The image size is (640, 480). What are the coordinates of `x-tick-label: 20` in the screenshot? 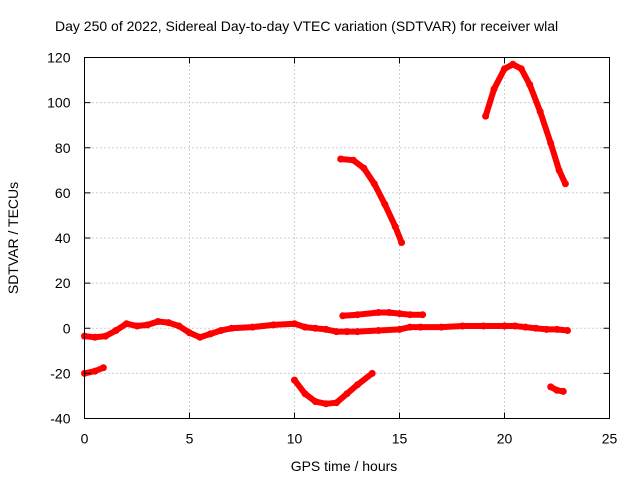 It's located at (505, 439).